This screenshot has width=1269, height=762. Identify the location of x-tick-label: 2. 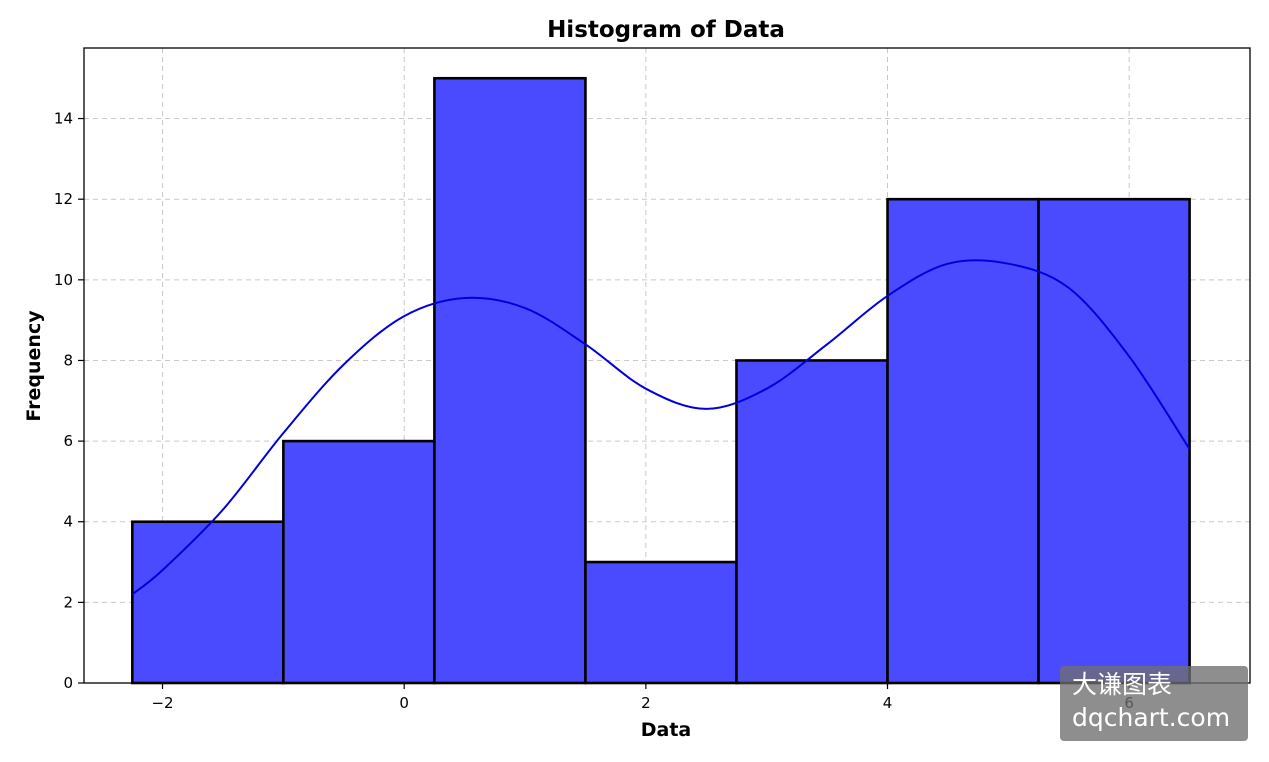
(646, 703).